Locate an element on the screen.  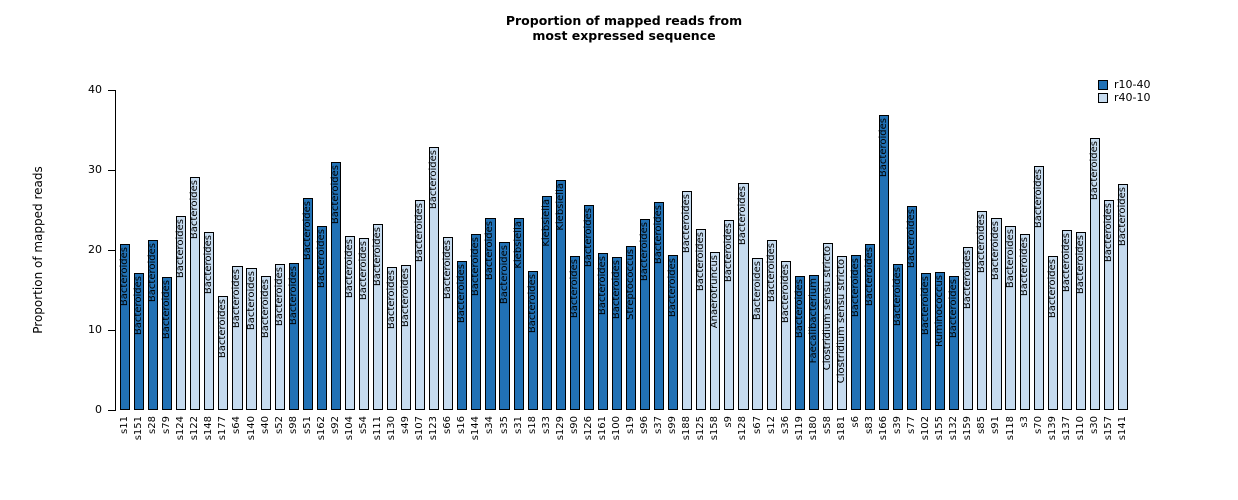
legend-label: r40-10 is located at coordinates (1132, 97).